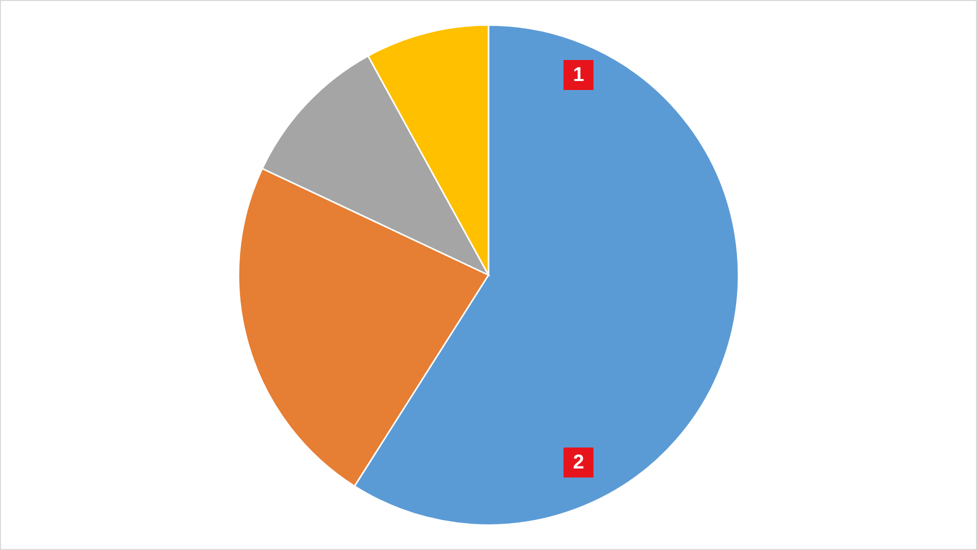  What do you see at coordinates (578, 75) in the screenshot?
I see `text: 1` at bounding box center [578, 75].